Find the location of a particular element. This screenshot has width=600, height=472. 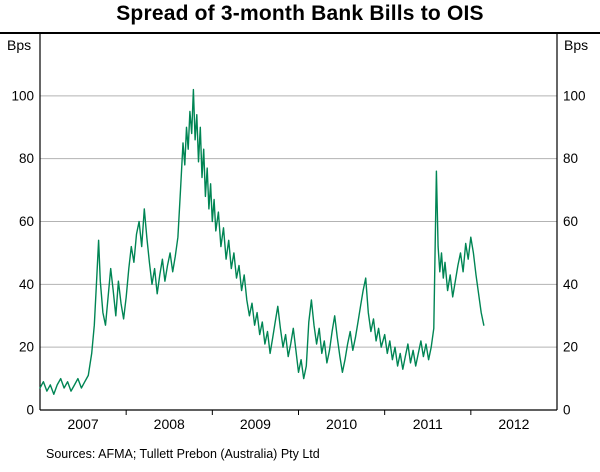

y-tick-label-right: 40 is located at coordinates (570, 284).